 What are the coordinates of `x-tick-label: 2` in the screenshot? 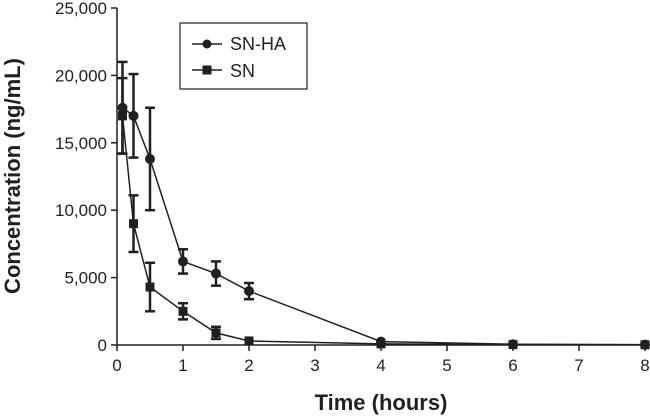 It's located at (248, 365).